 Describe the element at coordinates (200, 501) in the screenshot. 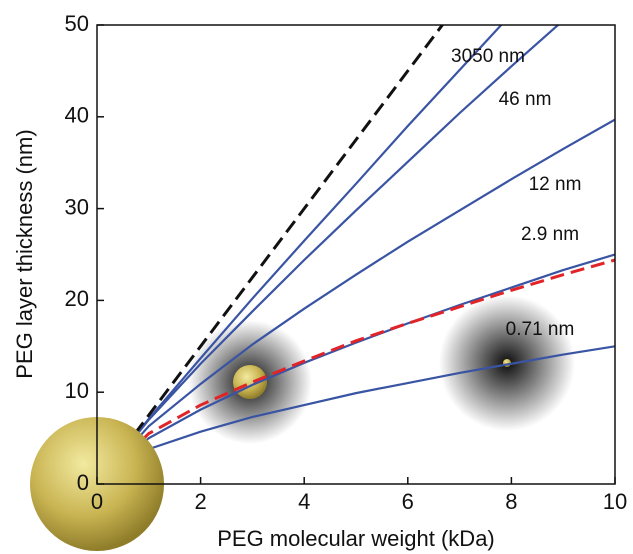

I see `x-tick-label: 2` at that location.